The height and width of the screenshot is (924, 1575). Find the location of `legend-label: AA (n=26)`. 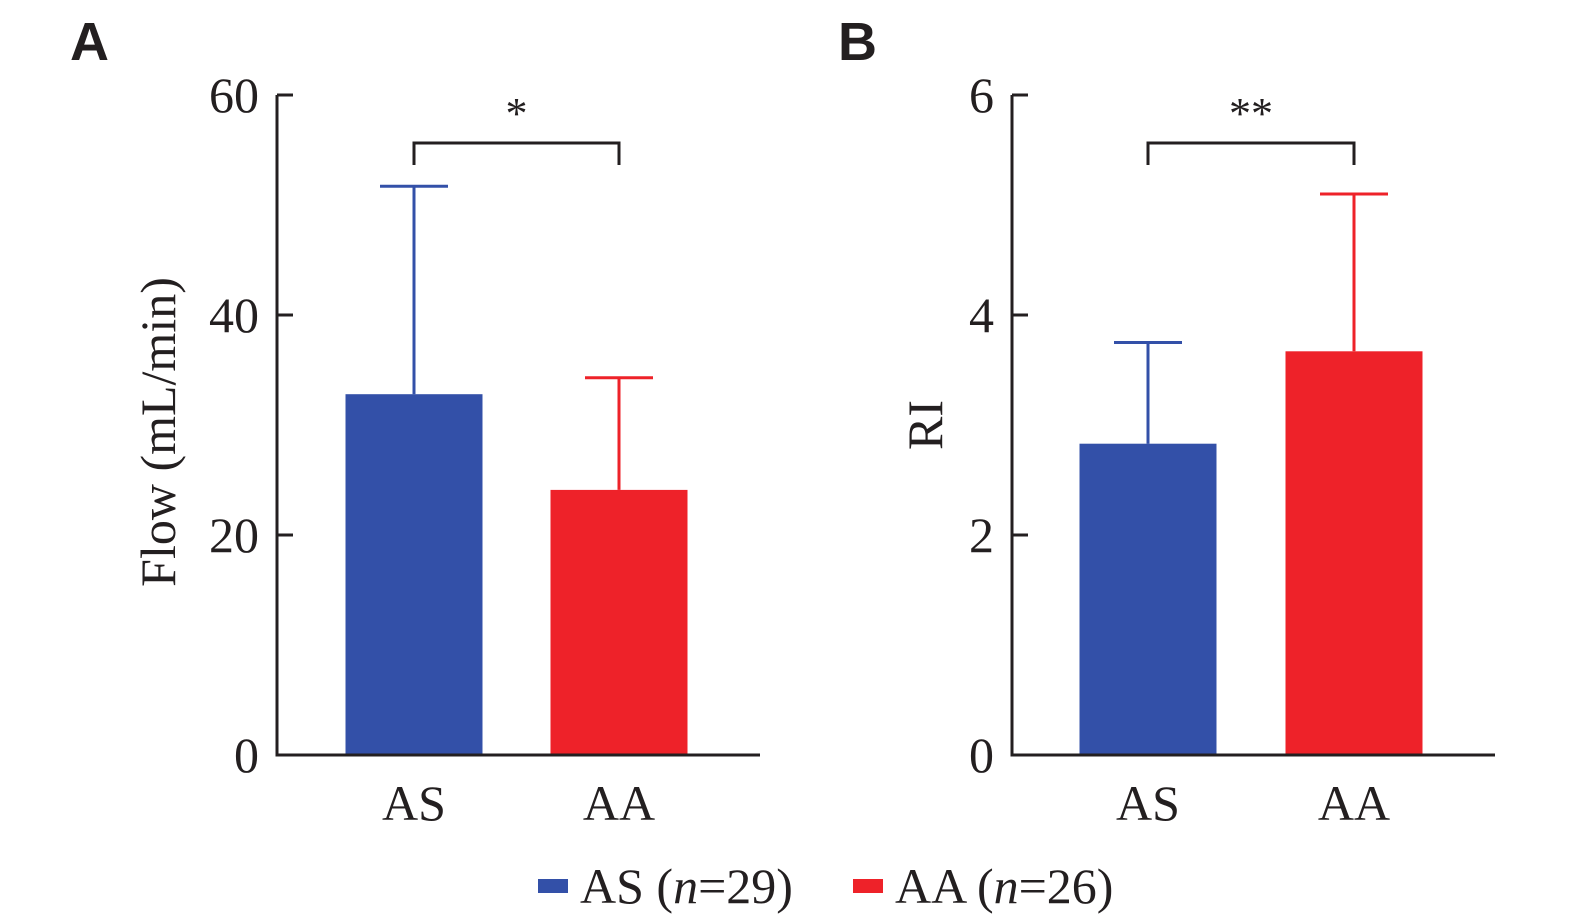

legend-label: AA (n=26) is located at coordinates (1004, 886).